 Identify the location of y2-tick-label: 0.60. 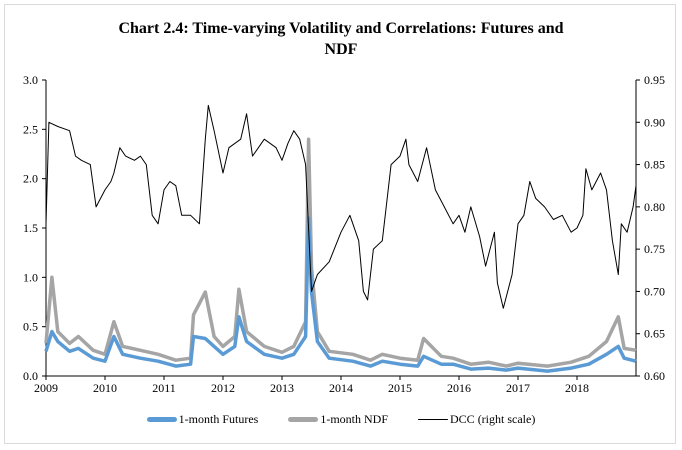
(654, 376).